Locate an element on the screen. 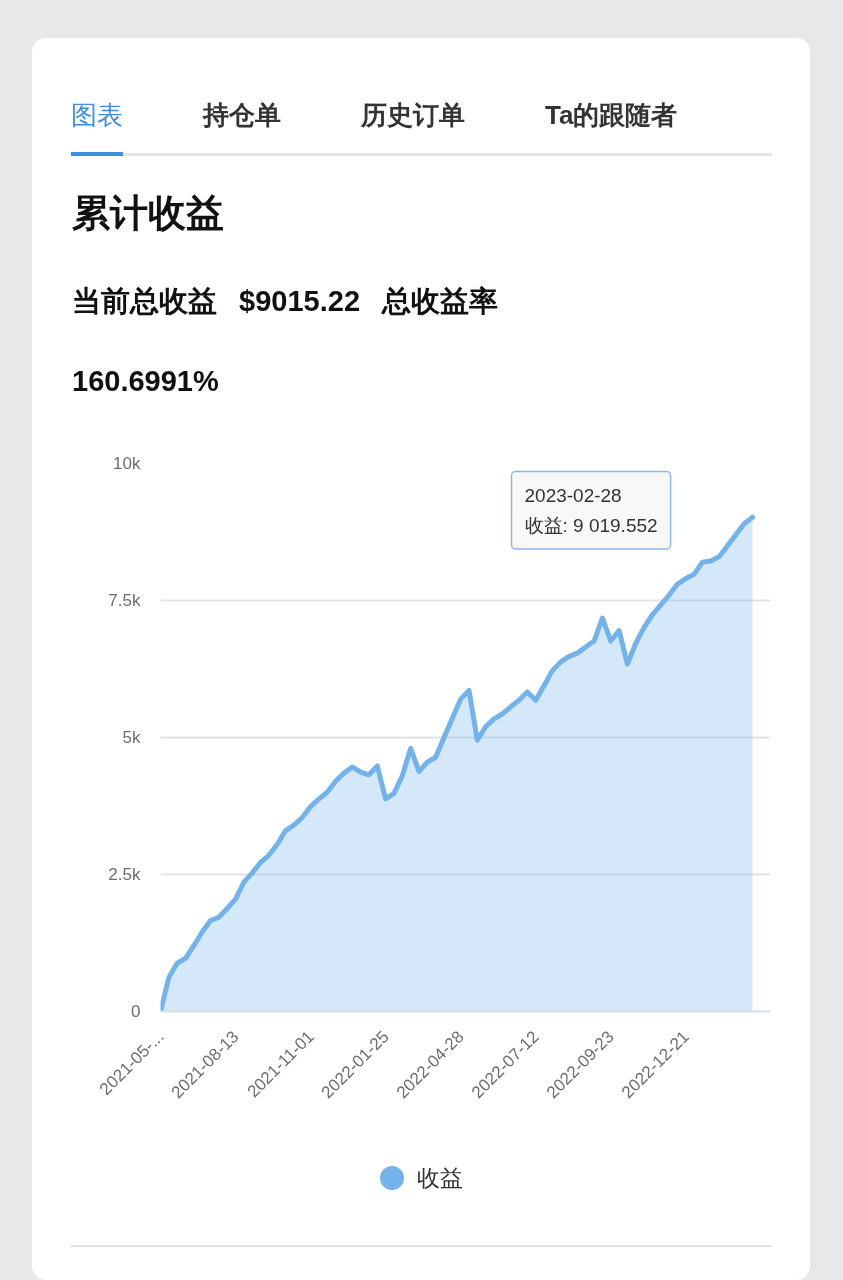 The width and height of the screenshot is (843, 1280). y-tick-label: 7.5k is located at coordinates (124, 600).